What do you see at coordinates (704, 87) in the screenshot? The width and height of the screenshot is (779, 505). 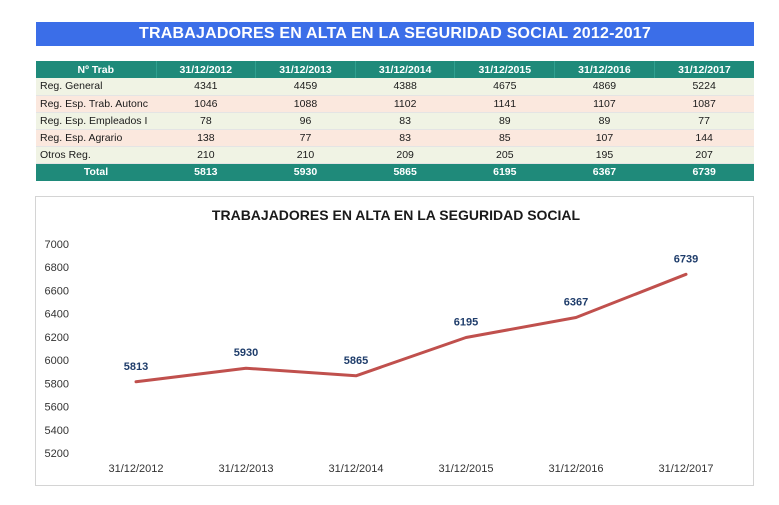 I see `table-cell: 5224` at bounding box center [704, 87].